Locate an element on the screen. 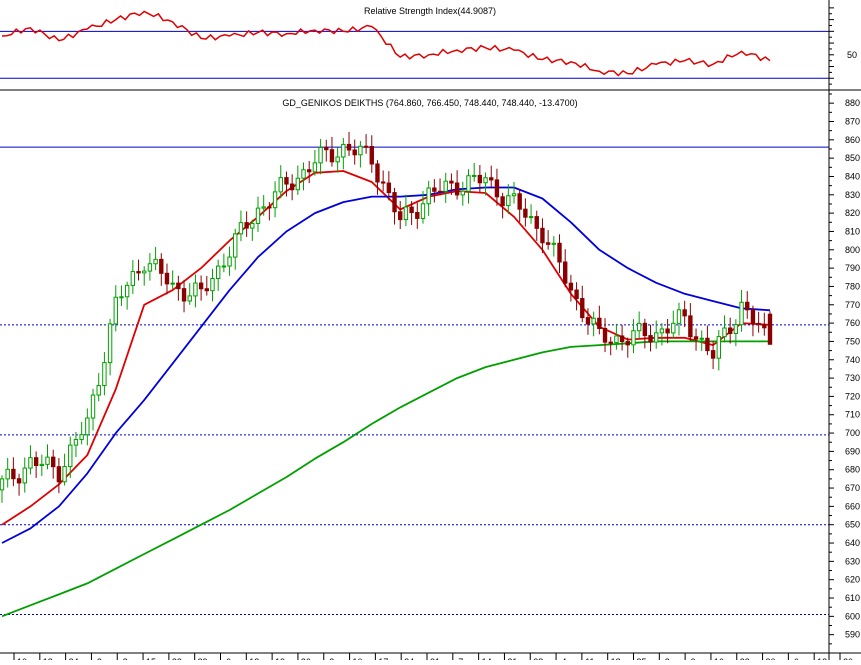  price-tick-label: 760 is located at coordinates (852, 323).